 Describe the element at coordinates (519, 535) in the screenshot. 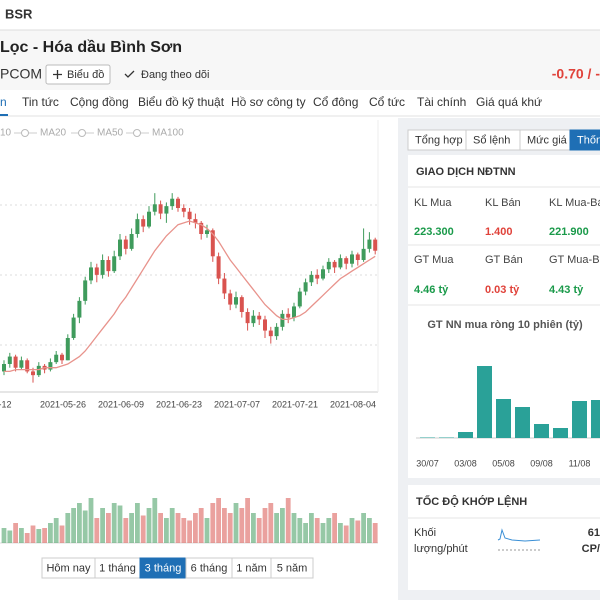

I see `sparkline` at that location.